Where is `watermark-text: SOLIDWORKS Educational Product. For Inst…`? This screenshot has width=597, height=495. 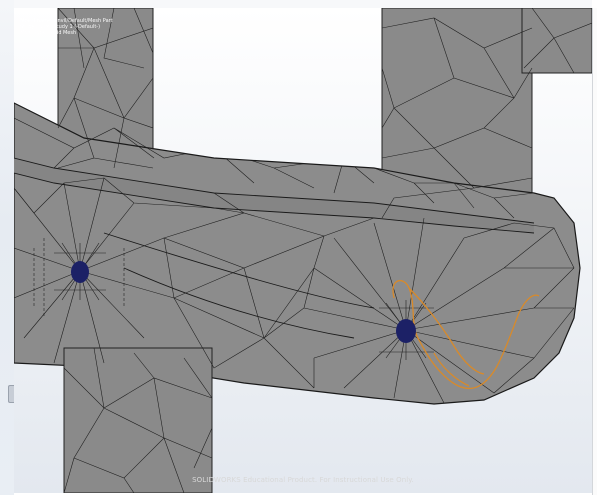 watermark-text: SOLIDWORKS Educational Product. For Inst… is located at coordinates (303, 480).